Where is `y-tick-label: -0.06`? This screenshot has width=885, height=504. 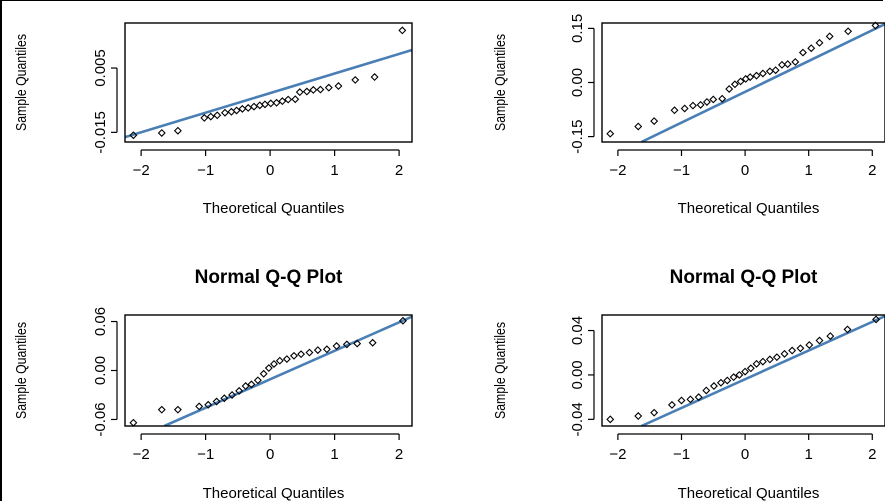 y-tick-label: -0.06 is located at coordinates (100, 419).